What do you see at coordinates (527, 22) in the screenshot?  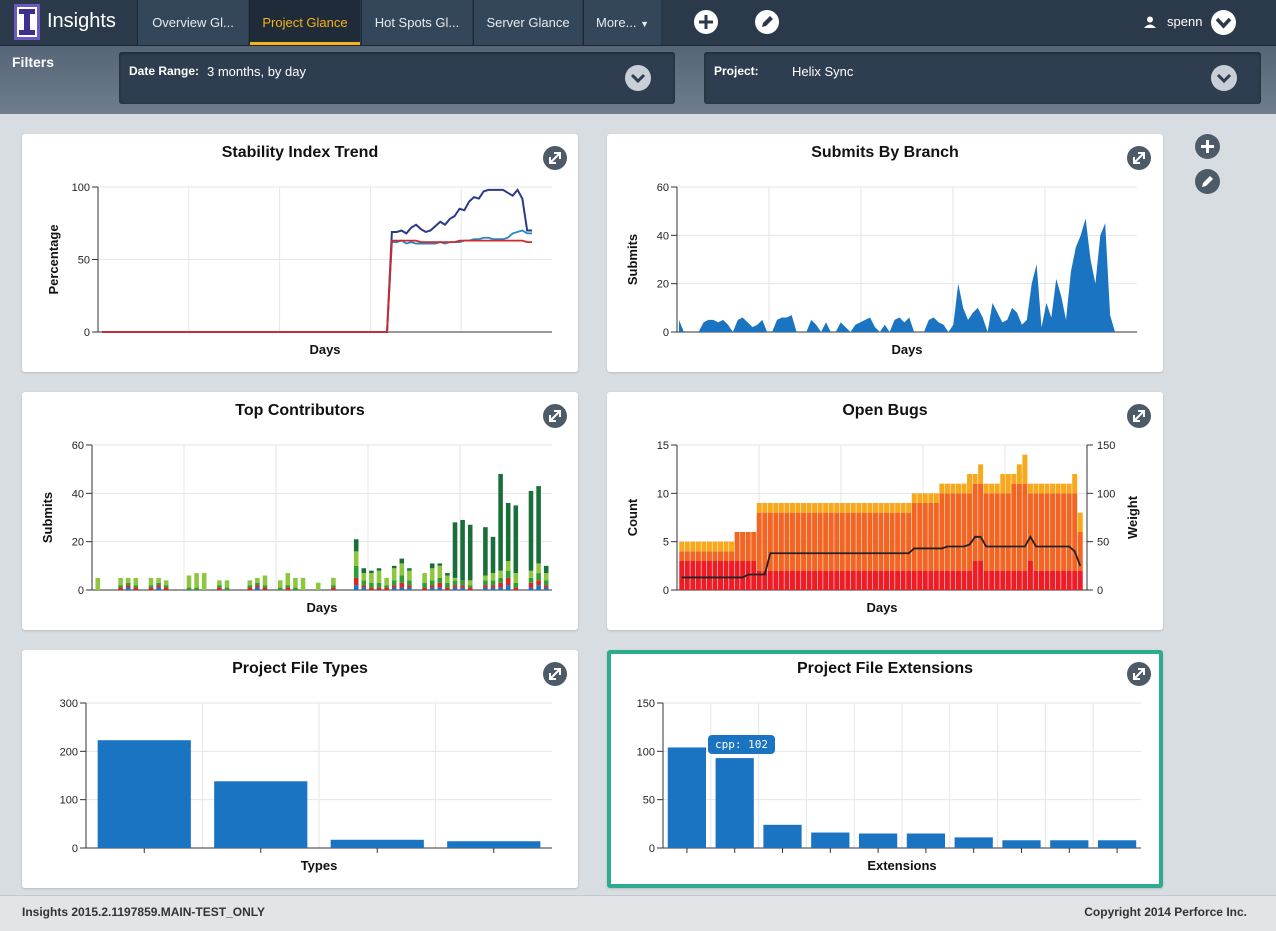 I see `tab-server-glance: Server Glance` at bounding box center [527, 22].